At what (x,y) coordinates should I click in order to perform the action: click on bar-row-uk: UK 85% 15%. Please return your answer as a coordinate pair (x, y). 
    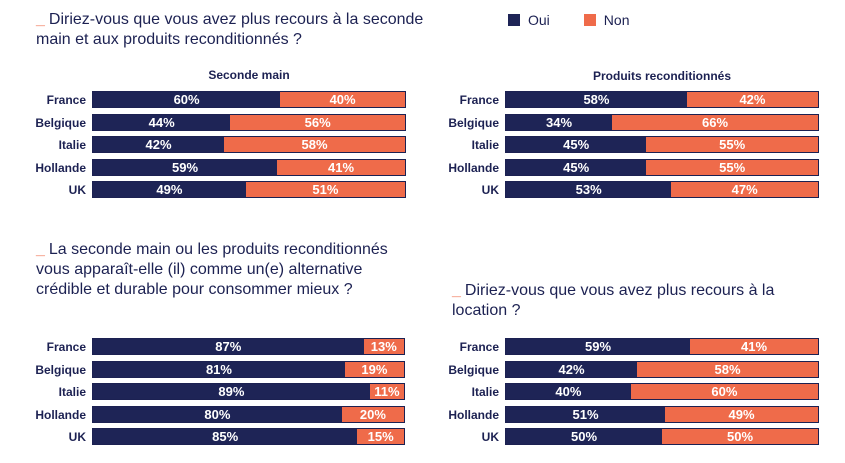
    Looking at the image, I should click on (202, 437).